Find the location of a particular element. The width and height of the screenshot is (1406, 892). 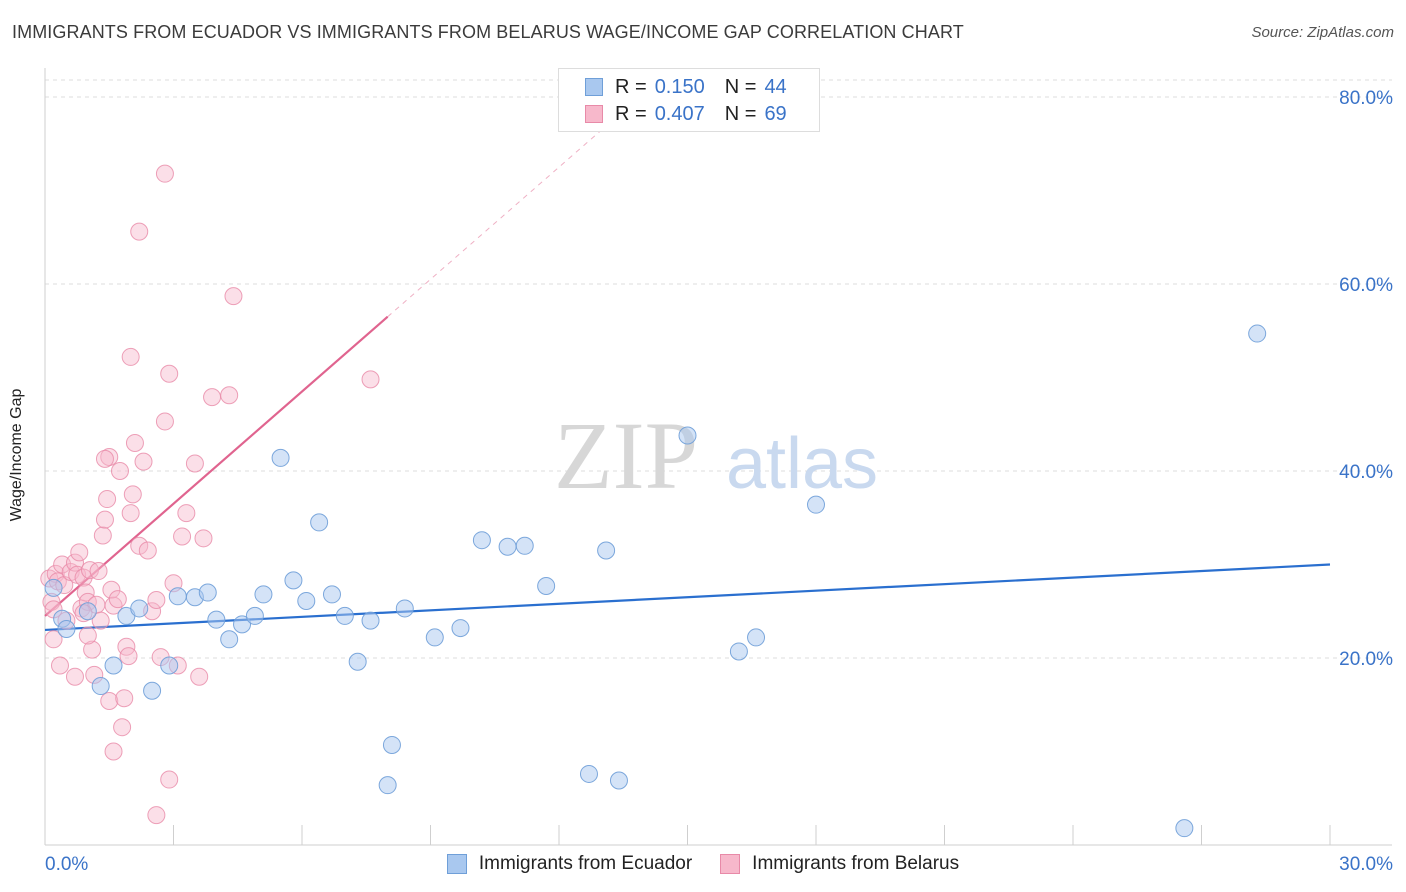

n-value: 44 is located at coordinates (775, 86).